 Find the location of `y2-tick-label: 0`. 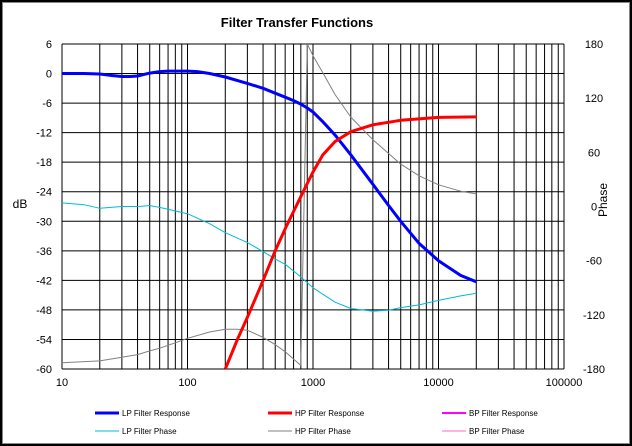

y2-tick-label: 0 is located at coordinates (594, 208).